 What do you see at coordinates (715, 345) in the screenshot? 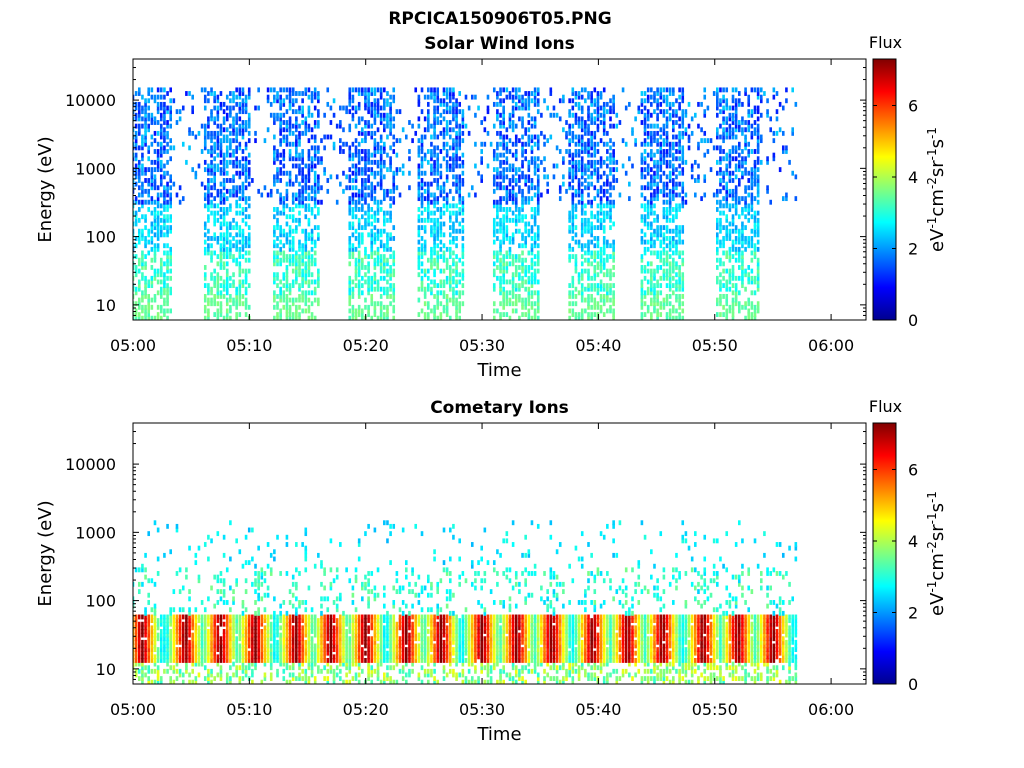
I see `x-tick-label: 05:50` at bounding box center [715, 345].